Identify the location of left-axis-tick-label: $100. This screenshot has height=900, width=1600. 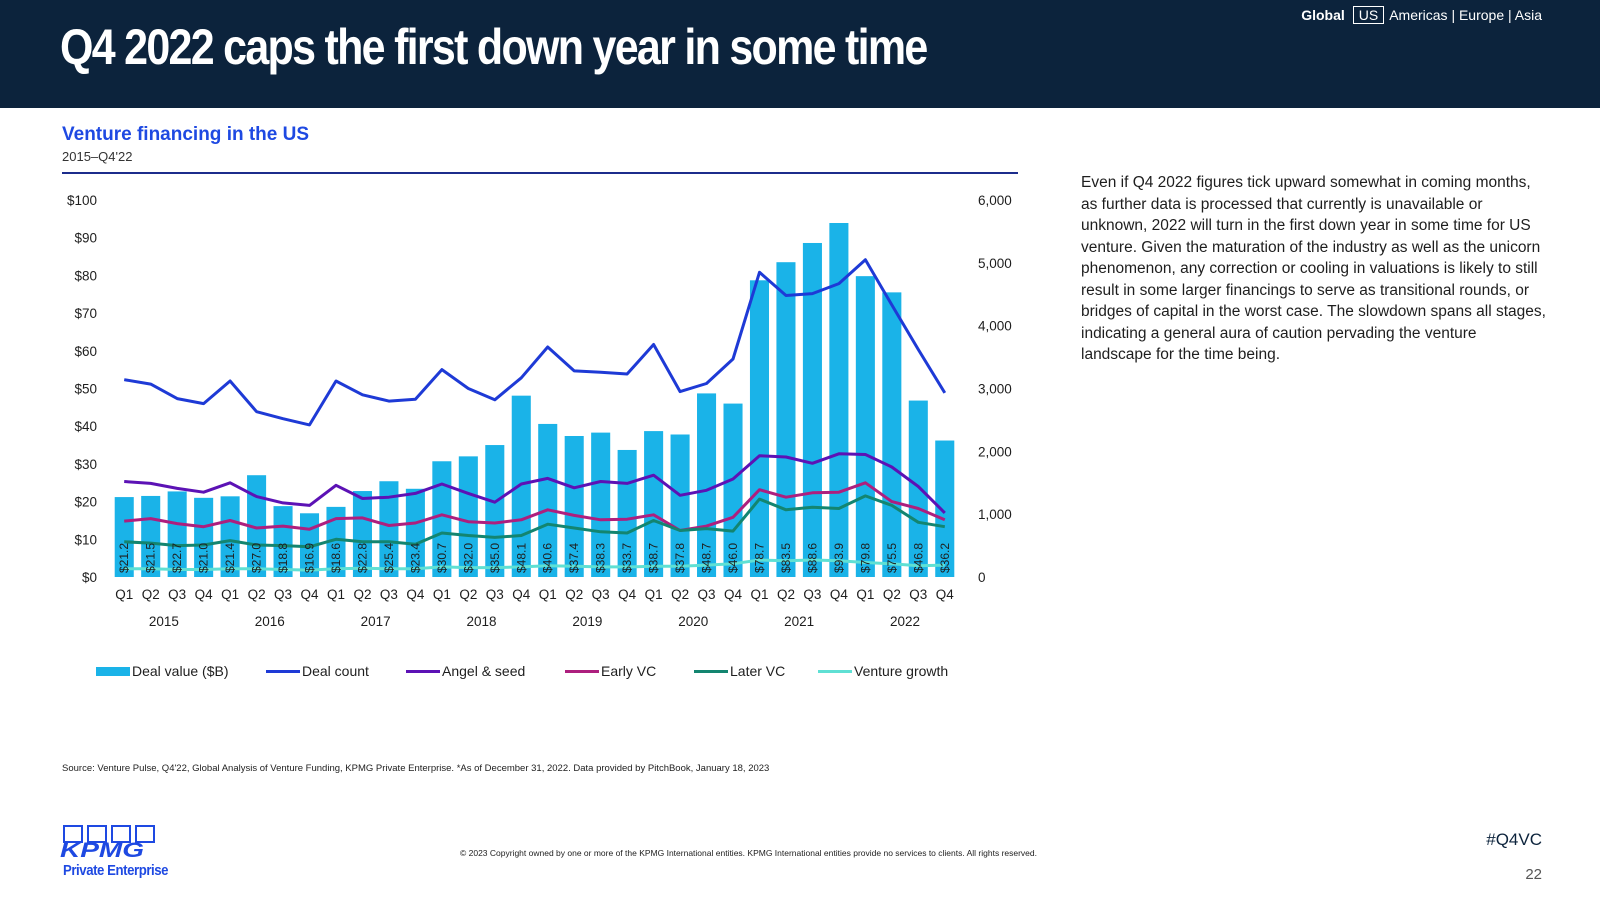
(82, 200).